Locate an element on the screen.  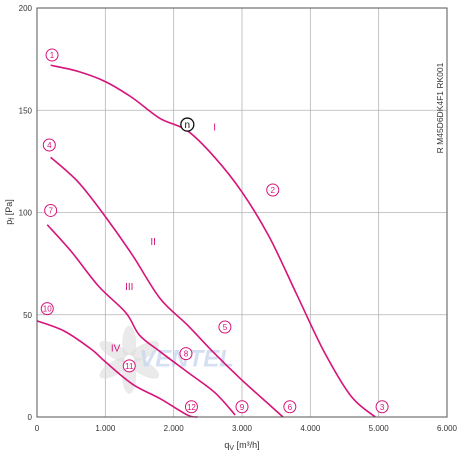
watermark: VENTEL is located at coordinates (166, 359).